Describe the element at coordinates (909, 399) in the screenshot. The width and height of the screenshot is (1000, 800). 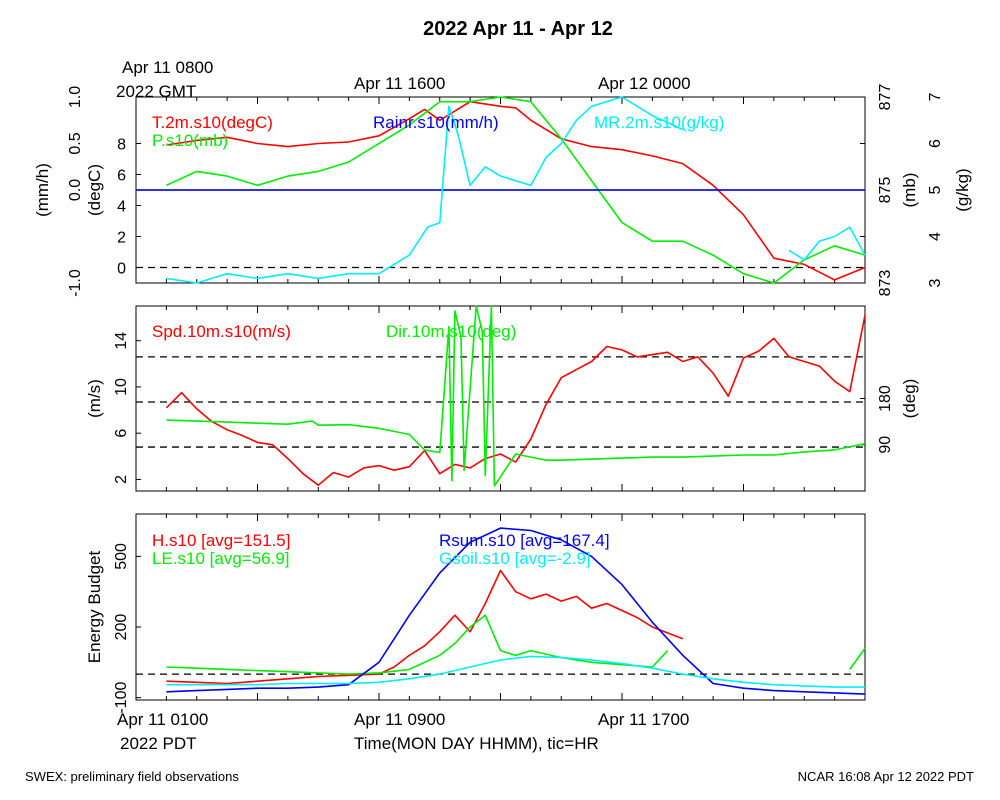
I see `y-axis-label-dir: (deg)` at that location.